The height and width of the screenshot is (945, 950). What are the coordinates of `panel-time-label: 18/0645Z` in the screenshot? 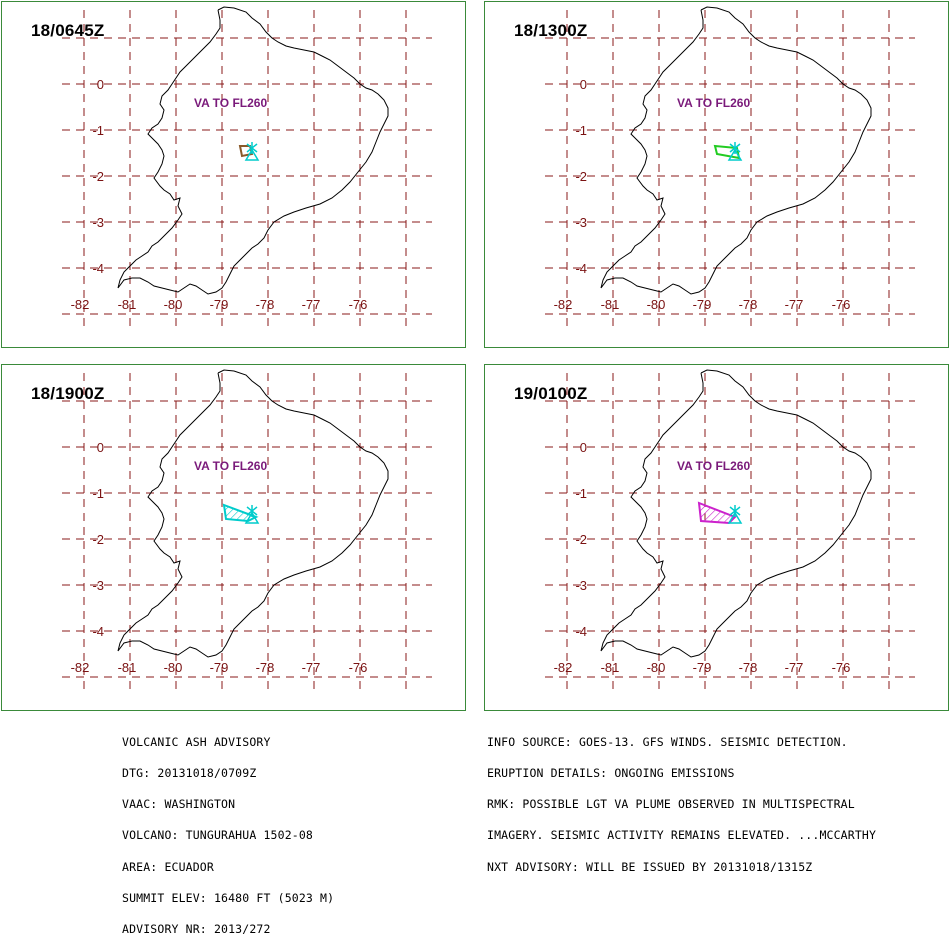 It's located at (68, 30).